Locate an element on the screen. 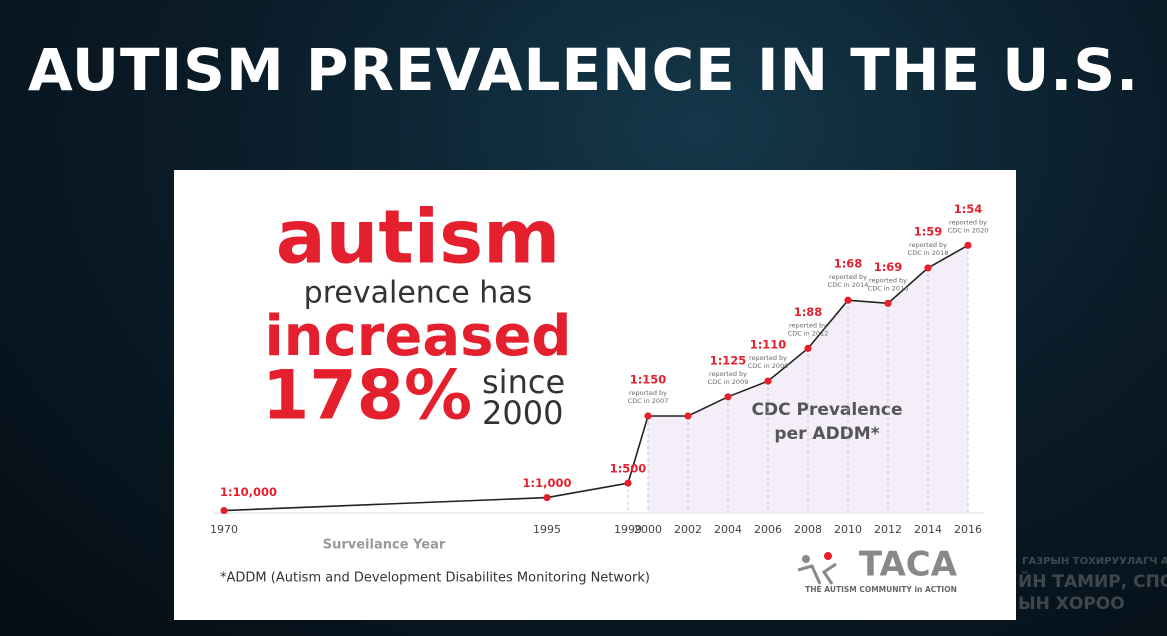 The image size is (1167, 636). chart-annotation: per ADDM* is located at coordinates (826, 434).